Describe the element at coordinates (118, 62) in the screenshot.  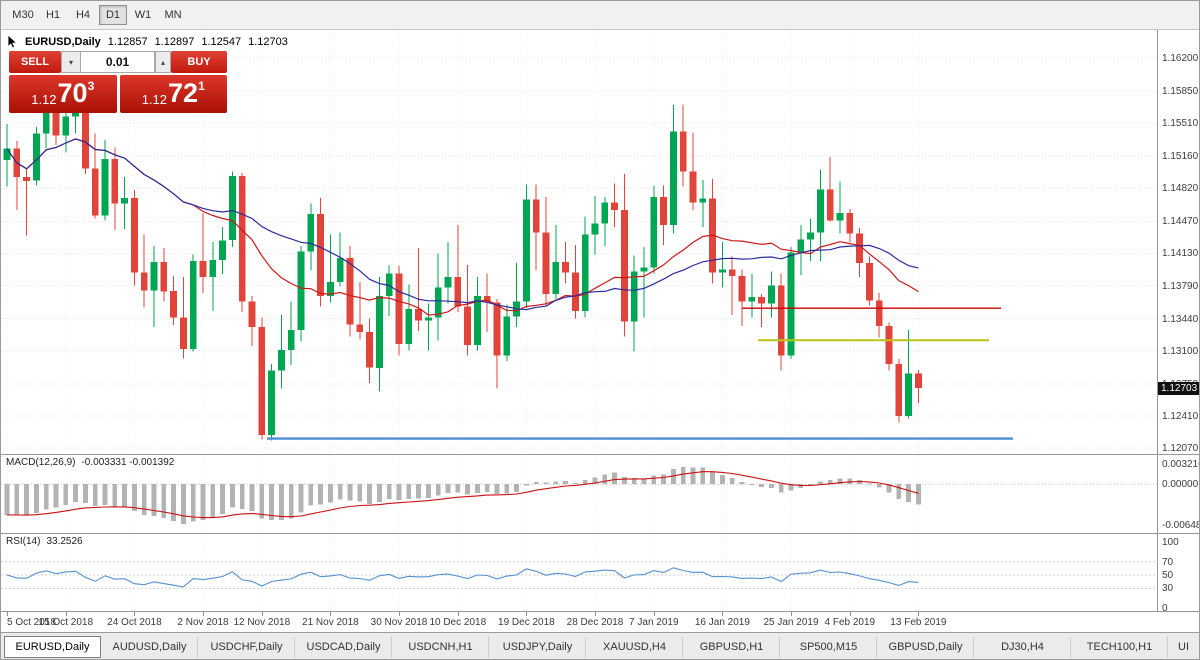
I see `lot-size-input` at that location.